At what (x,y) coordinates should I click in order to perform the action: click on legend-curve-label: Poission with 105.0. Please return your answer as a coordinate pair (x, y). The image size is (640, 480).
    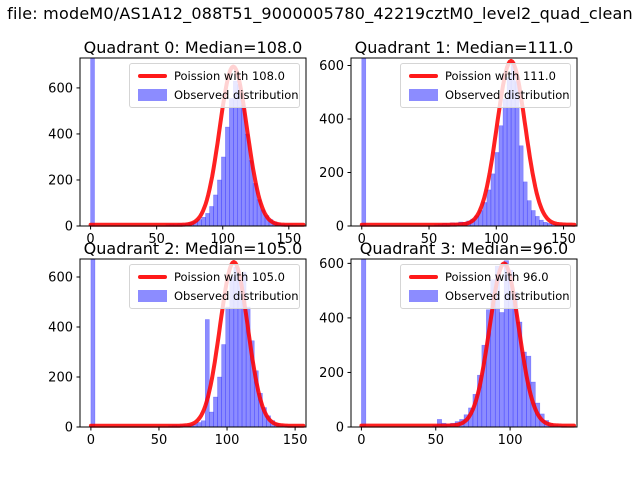
    Looking at the image, I should click on (229, 277).